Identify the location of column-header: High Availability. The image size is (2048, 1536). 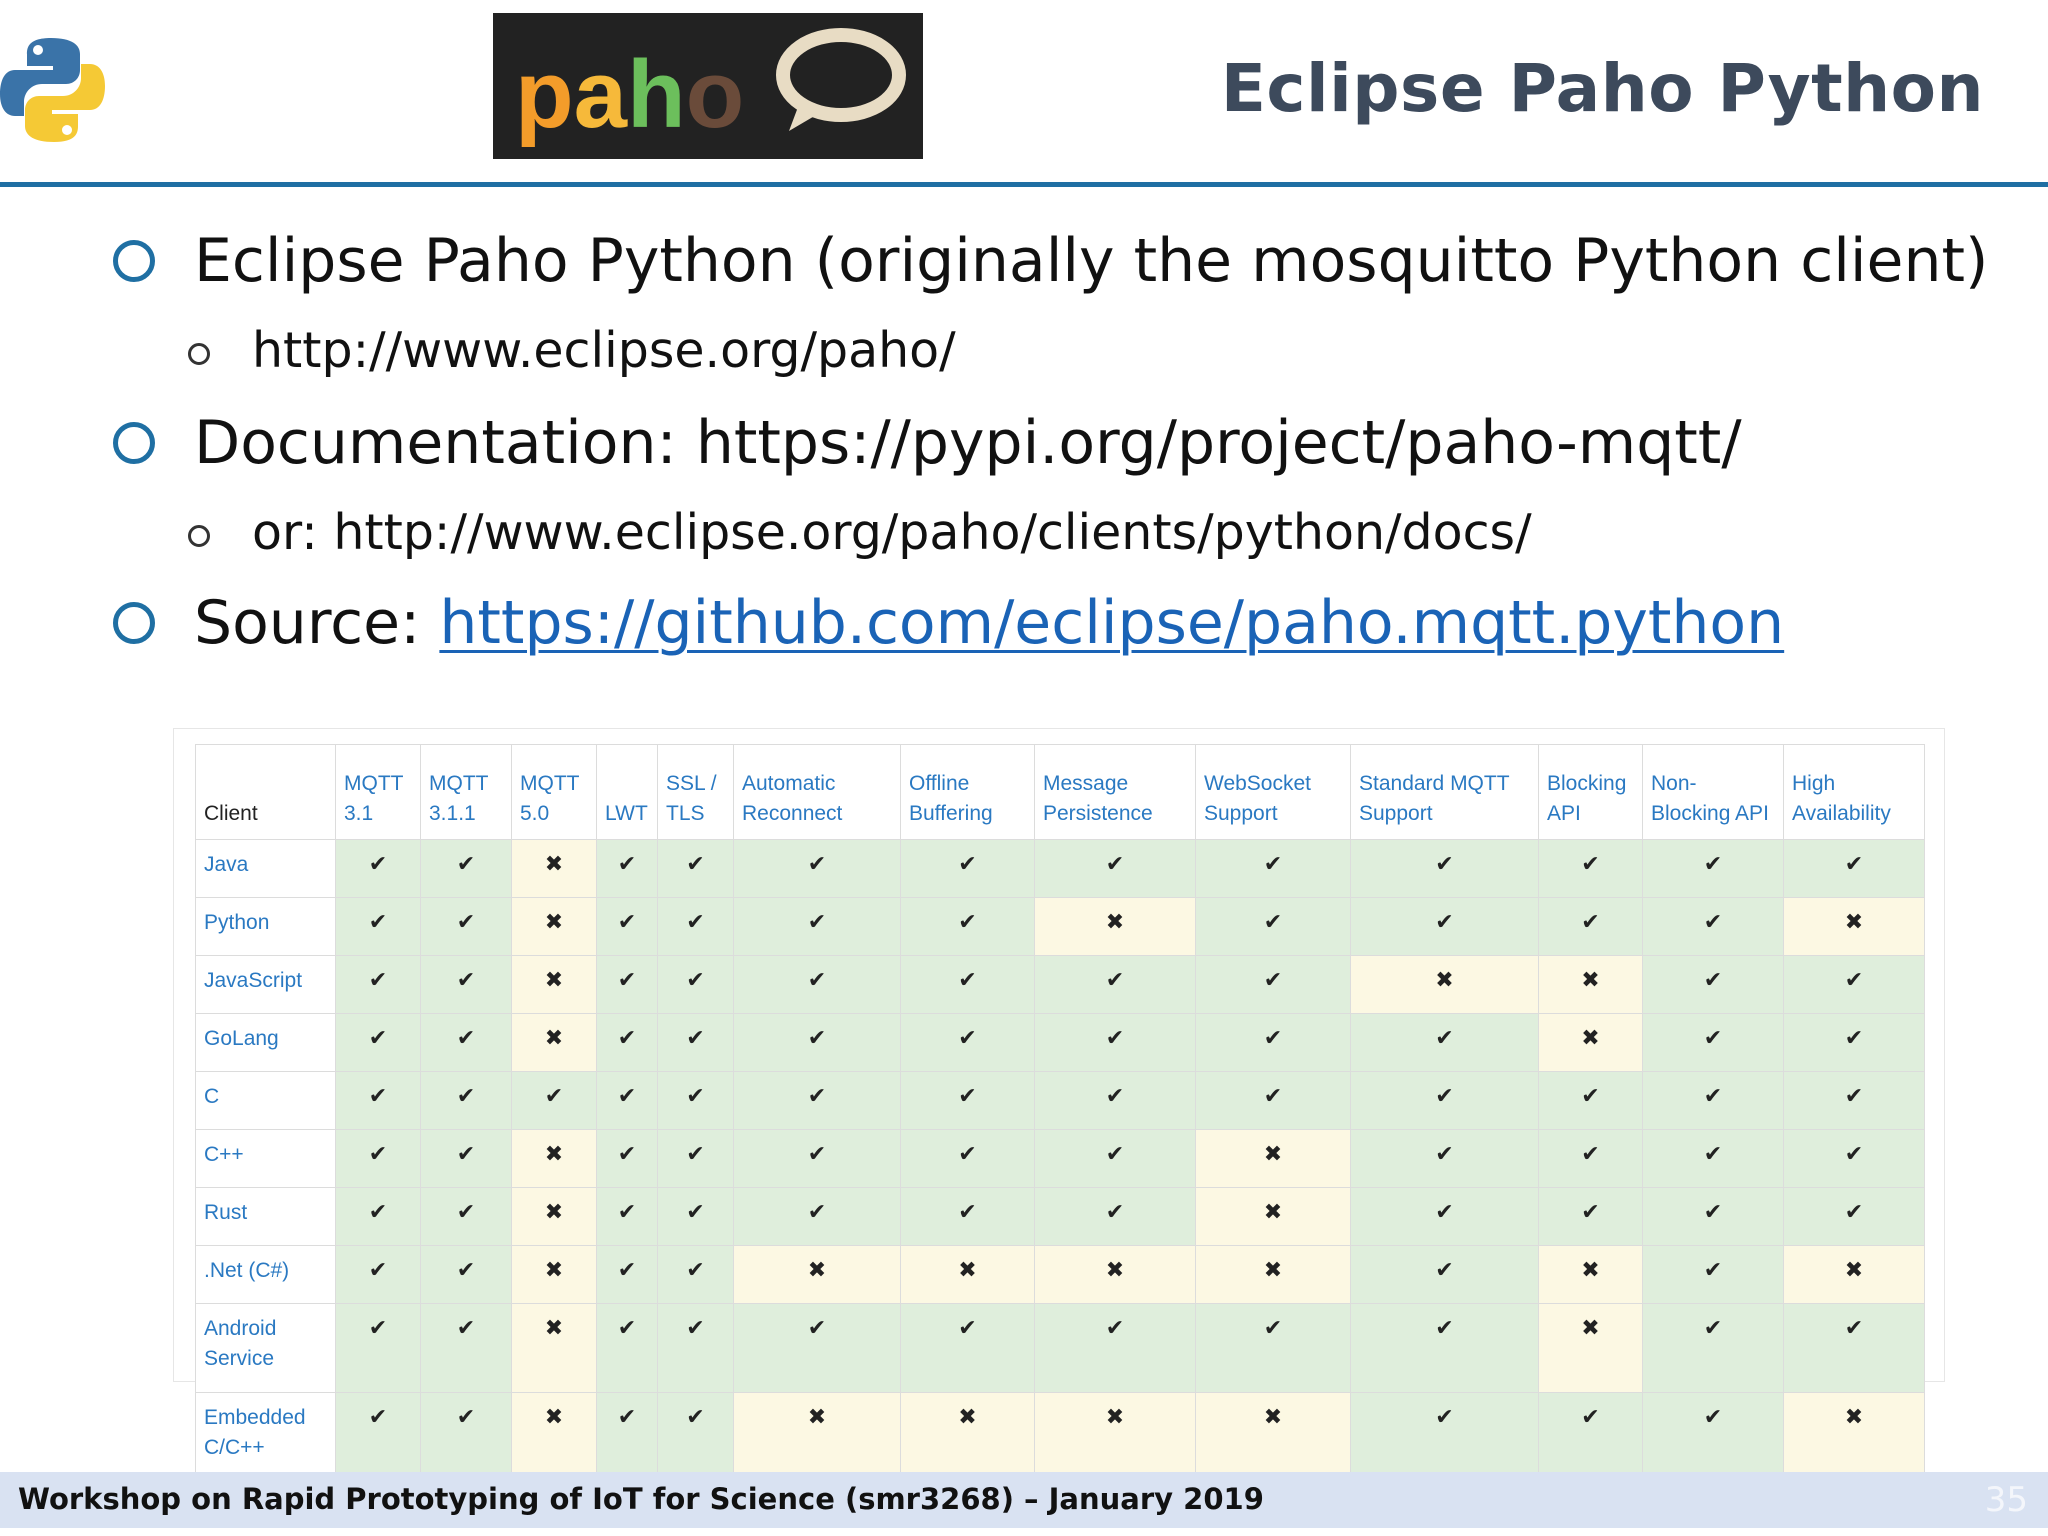
(1854, 792).